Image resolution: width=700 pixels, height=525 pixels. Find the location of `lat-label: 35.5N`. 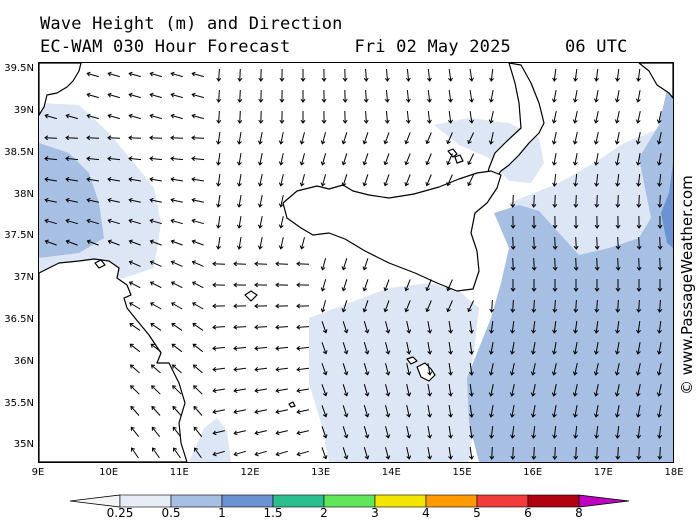

lat-label: 35.5N is located at coordinates (19, 403).